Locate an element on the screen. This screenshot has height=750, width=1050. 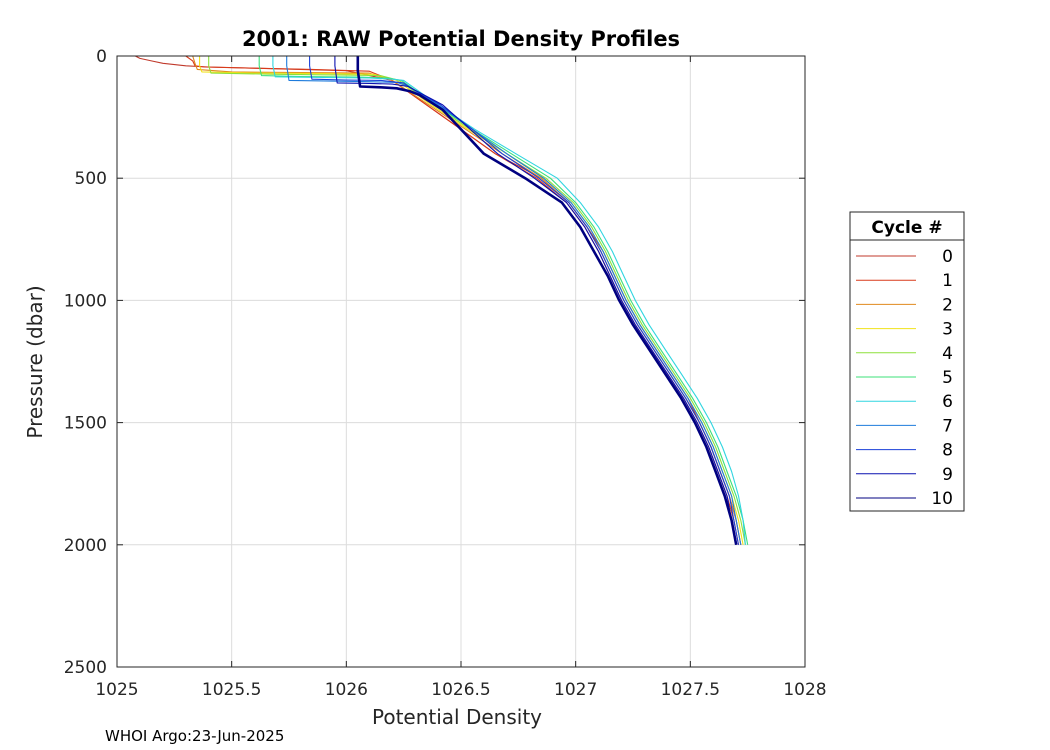
legend: Cycle # 0 1 2 3 4 5 6 7 8 9 10 is located at coordinates (907, 361).